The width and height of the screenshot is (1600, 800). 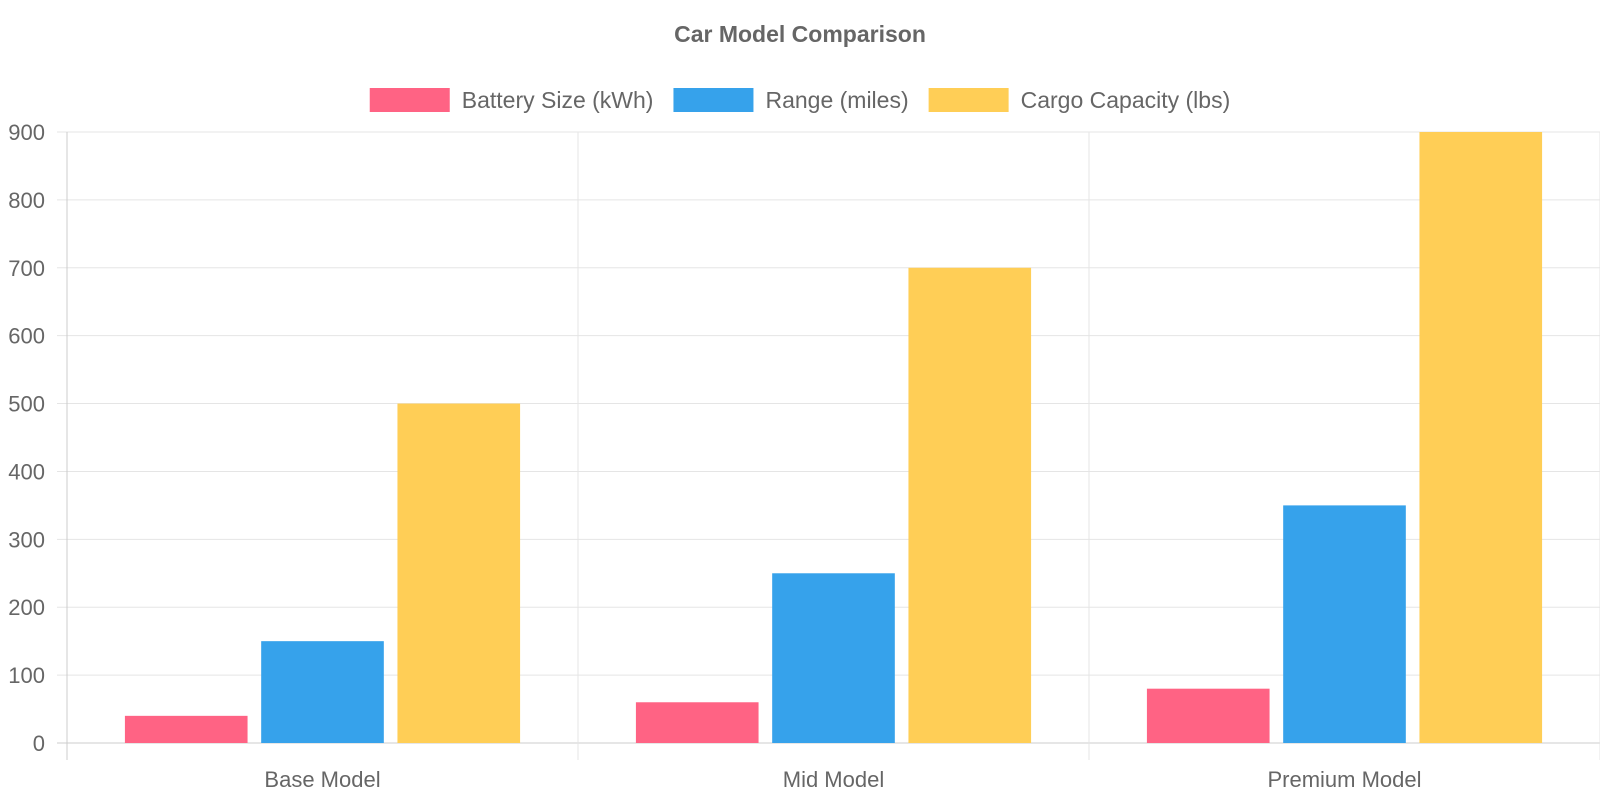 I want to click on legend-label: Range (miles), so click(x=836, y=100).